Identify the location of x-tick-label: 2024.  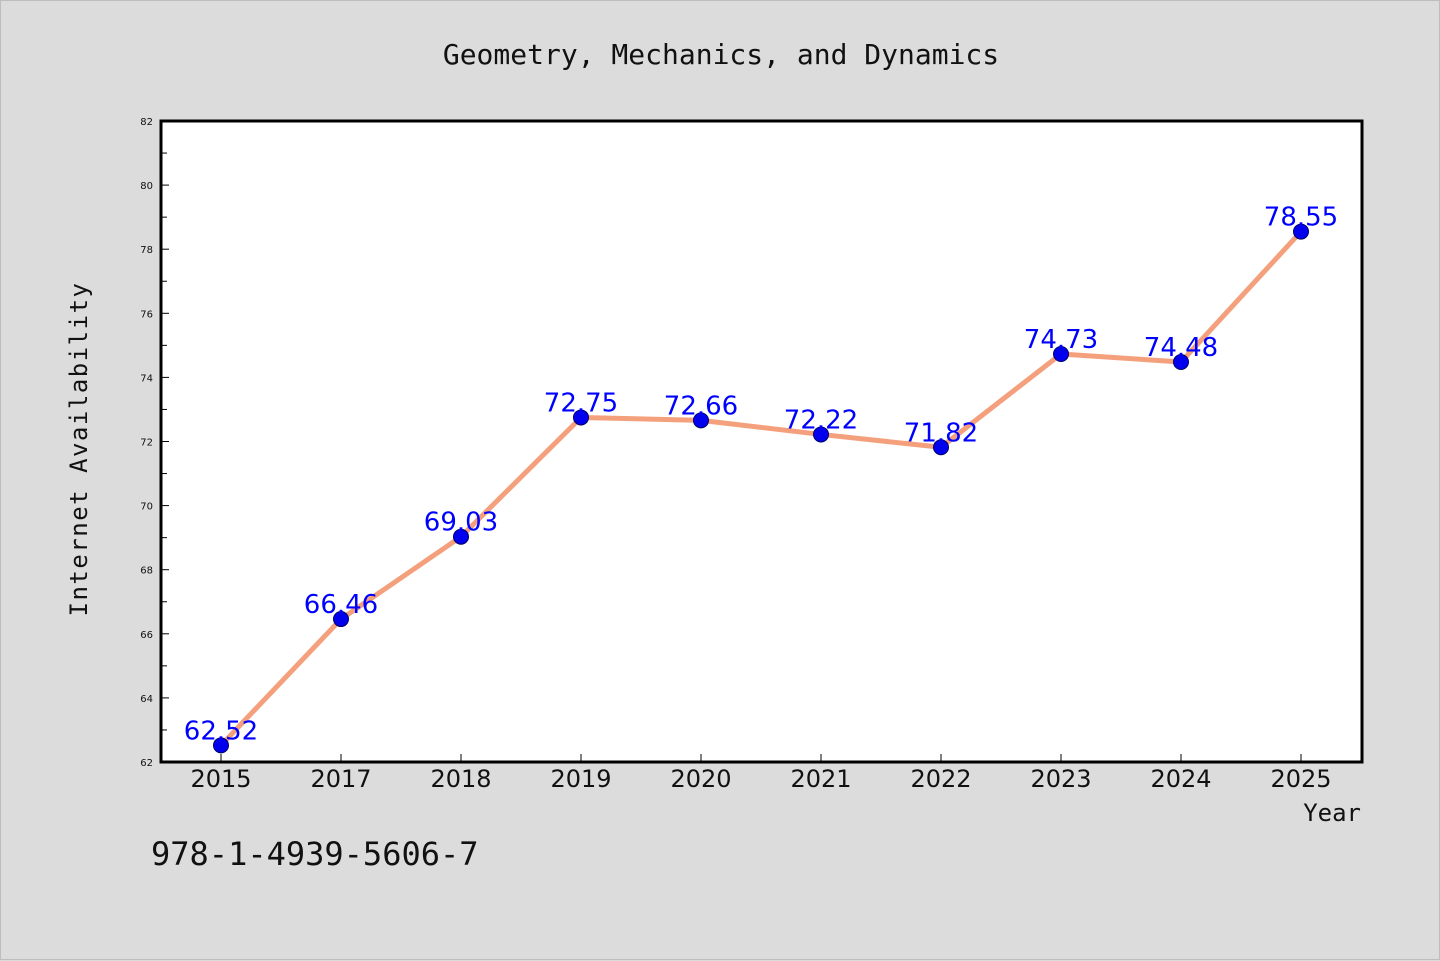
(1180, 779).